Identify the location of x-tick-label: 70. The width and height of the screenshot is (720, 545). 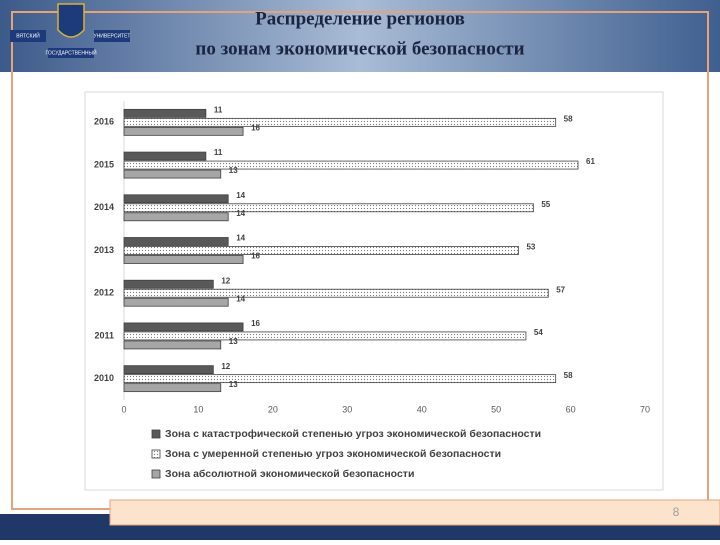
(645, 409).